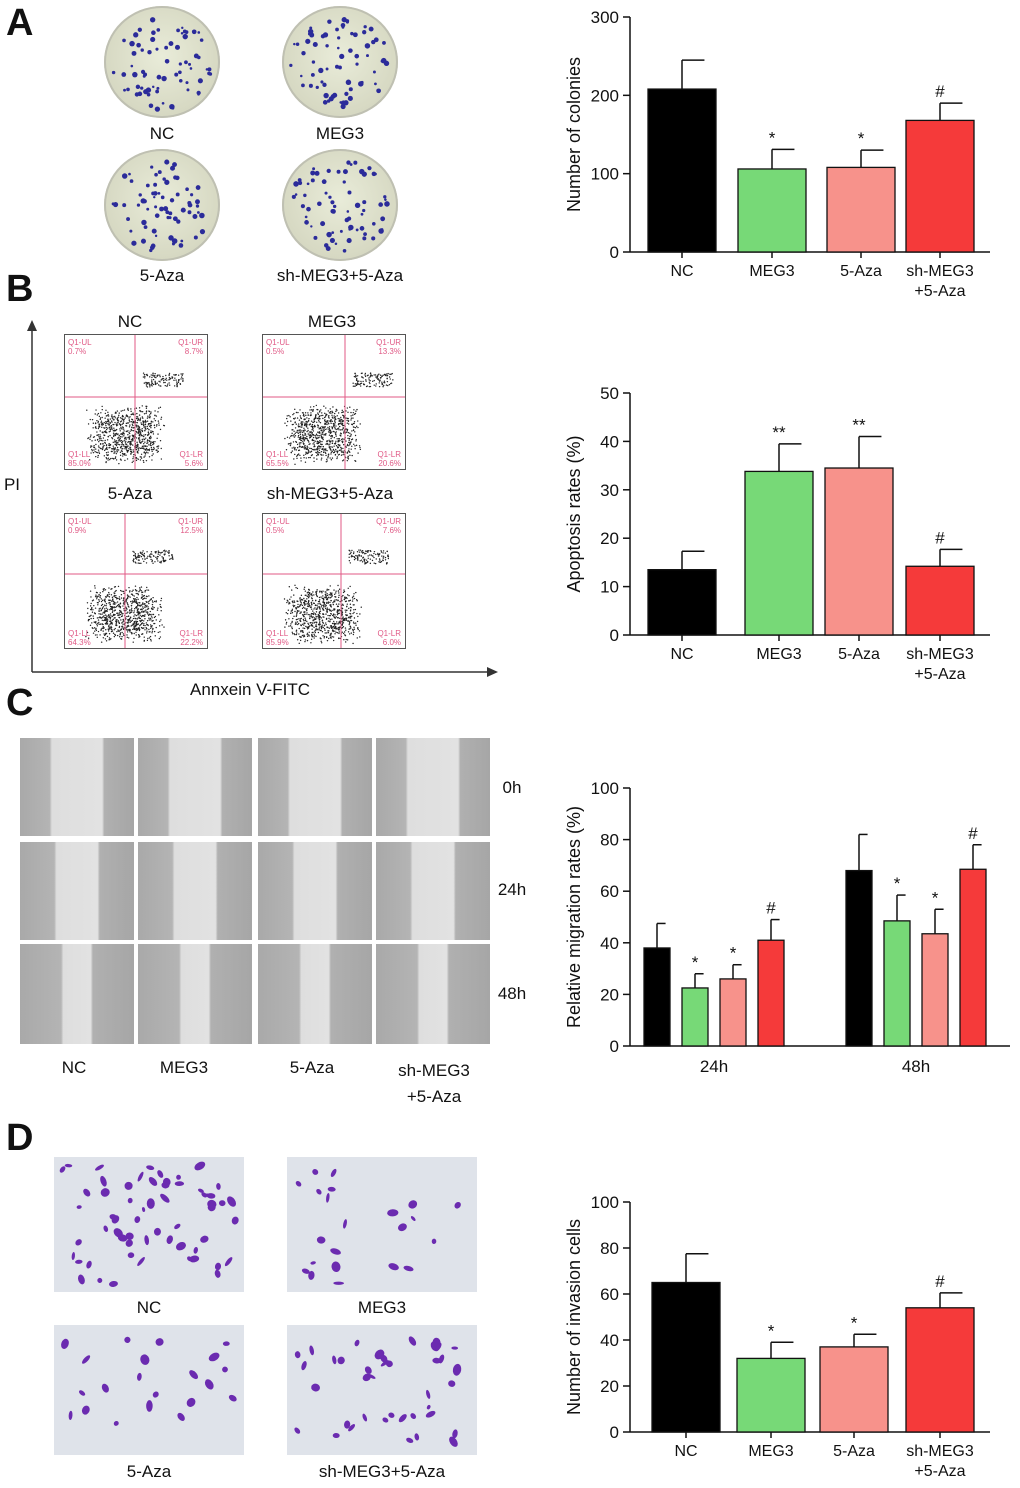 Image resolution: width=1020 pixels, height=1488 pixels. I want to click on quadrant-text: 0.5%, so click(275, 351).